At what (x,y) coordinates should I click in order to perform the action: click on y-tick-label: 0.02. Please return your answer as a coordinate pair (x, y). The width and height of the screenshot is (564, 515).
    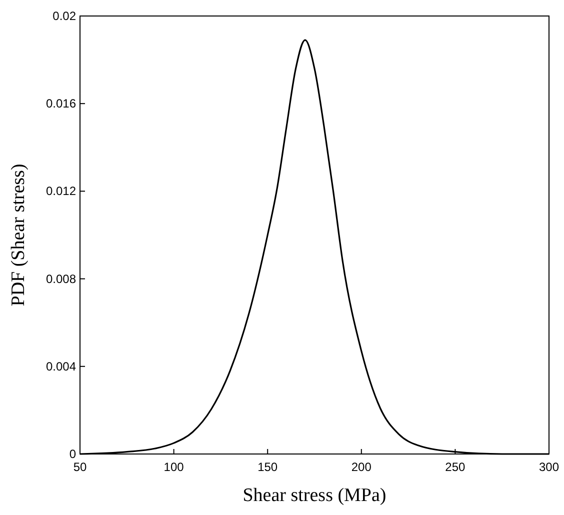
    Looking at the image, I should click on (64, 16).